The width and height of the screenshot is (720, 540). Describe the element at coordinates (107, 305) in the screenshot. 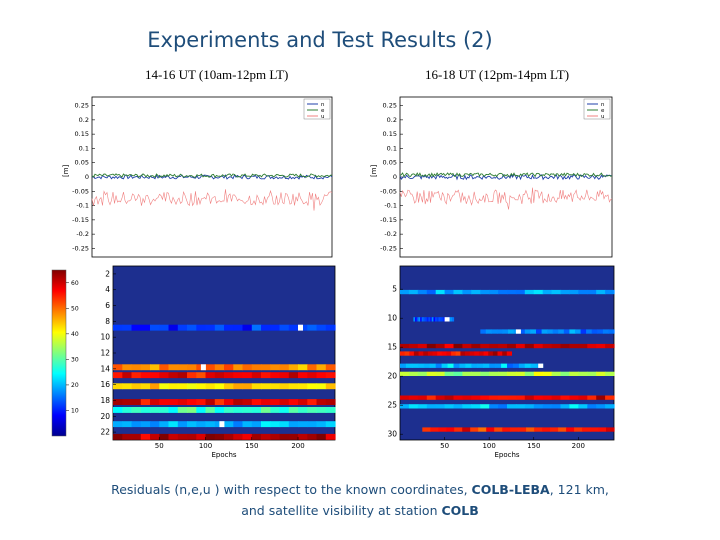

I see `y-tick-label: 6` at that location.